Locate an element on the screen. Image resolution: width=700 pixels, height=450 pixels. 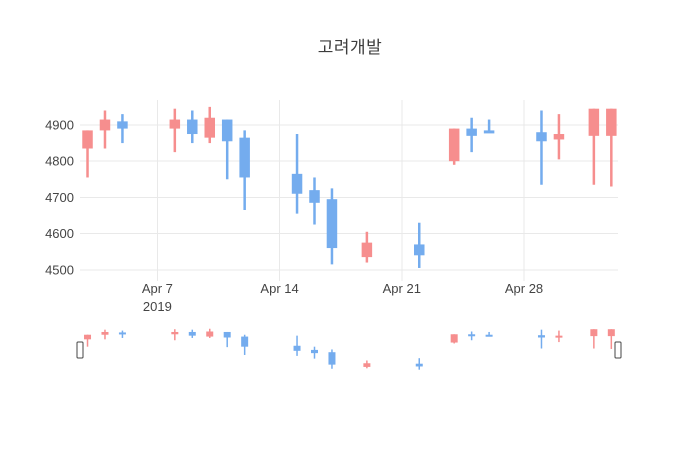
y-axis-labels: 4500 4600 4700 4800 4900 is located at coordinates (59, 197).